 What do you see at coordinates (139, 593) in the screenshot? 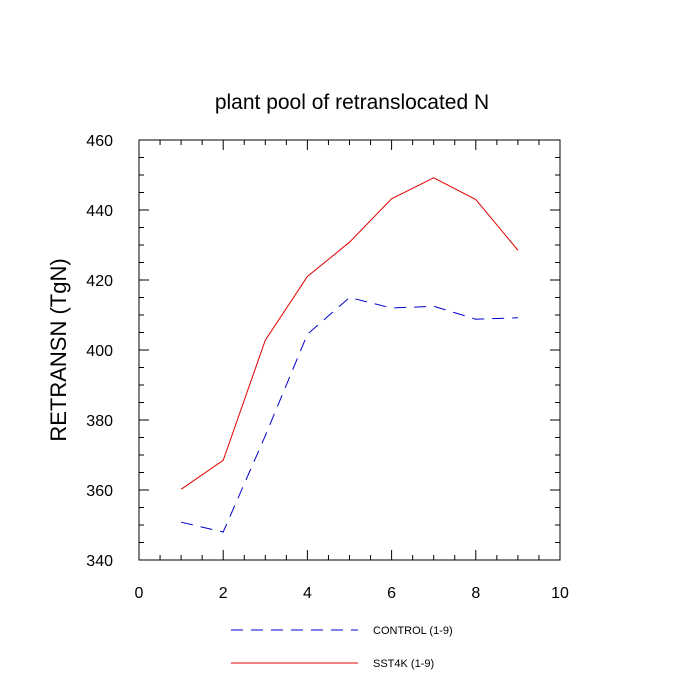
I see `x-tick-label: 0` at bounding box center [139, 593].